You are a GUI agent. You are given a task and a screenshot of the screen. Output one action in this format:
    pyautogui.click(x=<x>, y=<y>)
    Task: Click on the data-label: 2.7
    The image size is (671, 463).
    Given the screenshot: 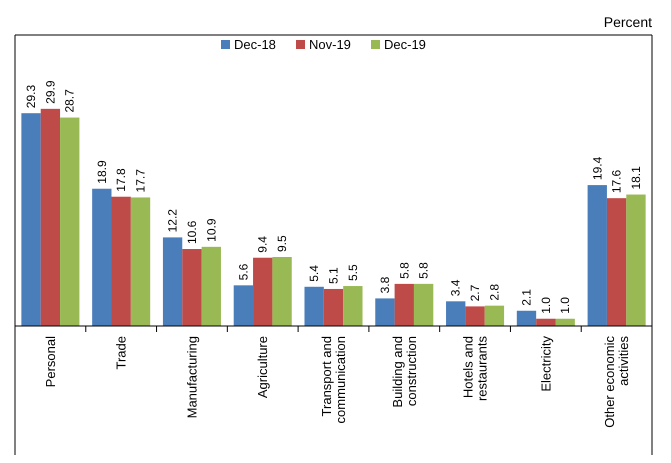 What is the action you would take?
    pyautogui.click(x=475, y=293)
    